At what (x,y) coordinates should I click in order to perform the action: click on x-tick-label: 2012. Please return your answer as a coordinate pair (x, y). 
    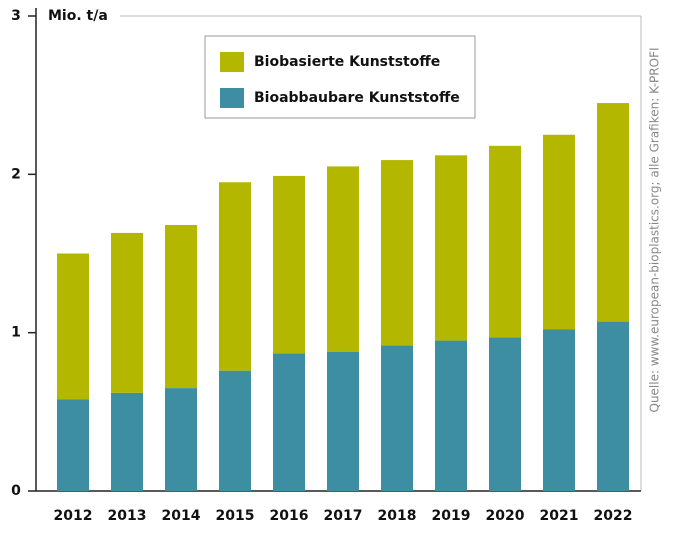
    Looking at the image, I should click on (73, 516).